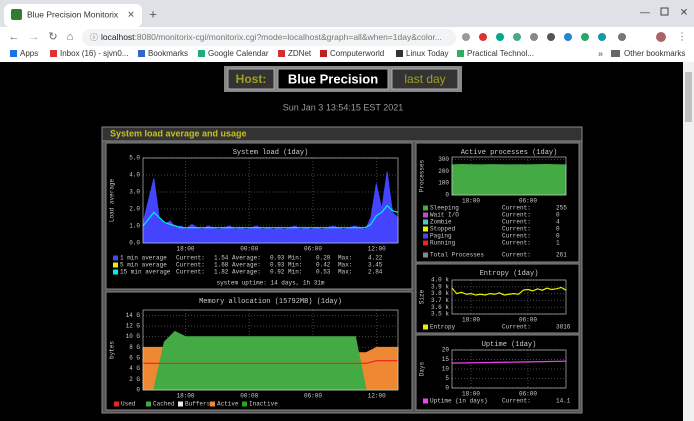 This screenshot has height=421, width=694. What do you see at coordinates (138, 390) in the screenshot?
I see `y-tick-label: 0` at bounding box center [138, 390].